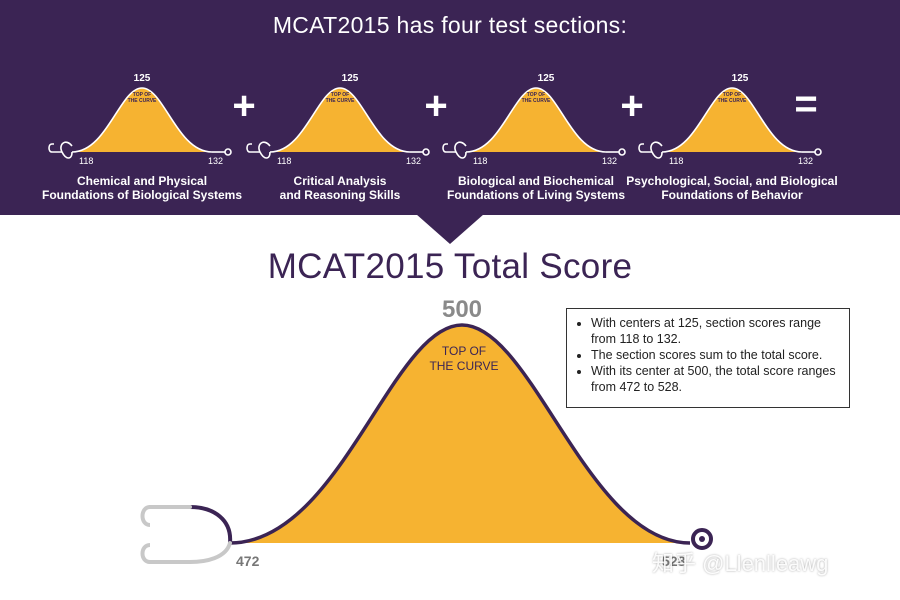 The width and height of the screenshot is (900, 600). What do you see at coordinates (464, 358) in the screenshot?
I see `top-of-curve-label: TOP OF THE CURVE` at bounding box center [464, 358].